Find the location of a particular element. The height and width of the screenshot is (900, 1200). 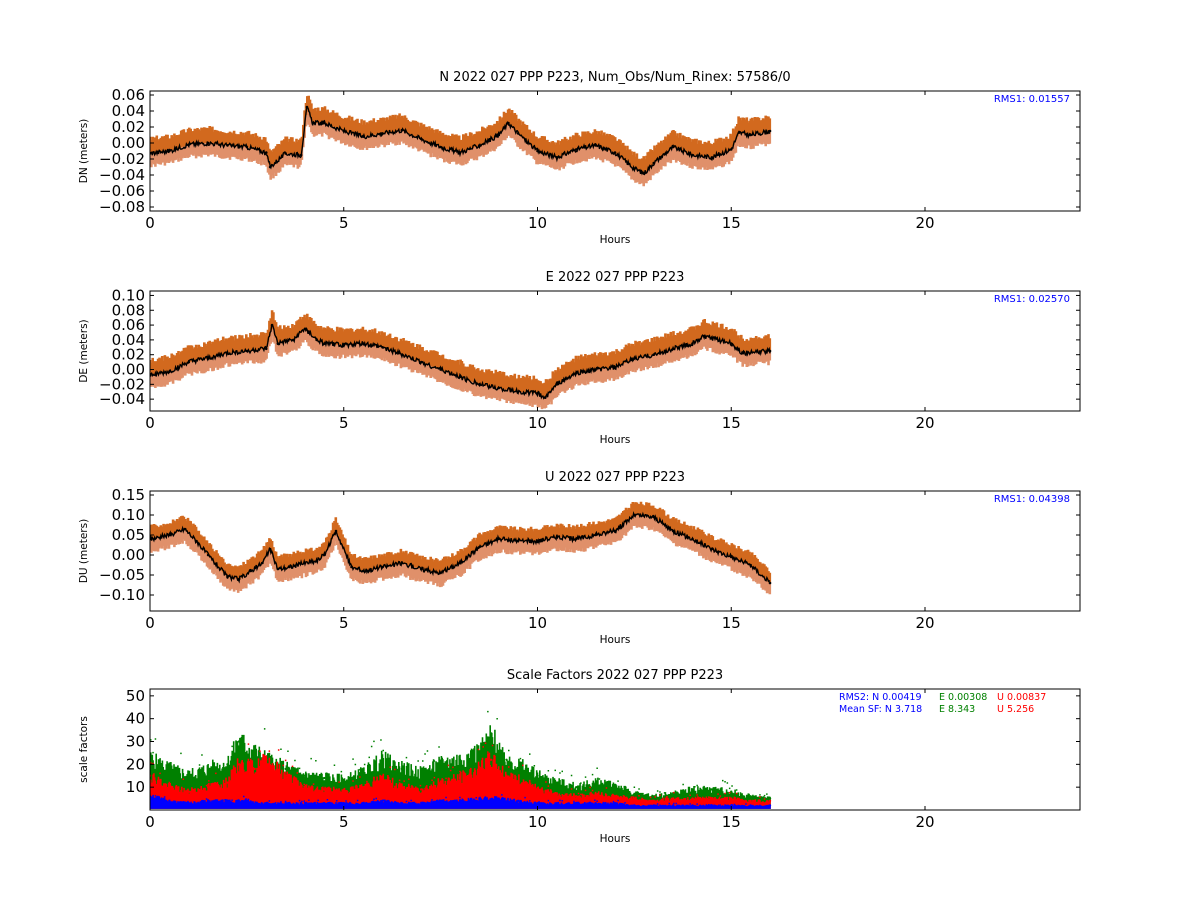

axes-frame is located at coordinates (615, 151).